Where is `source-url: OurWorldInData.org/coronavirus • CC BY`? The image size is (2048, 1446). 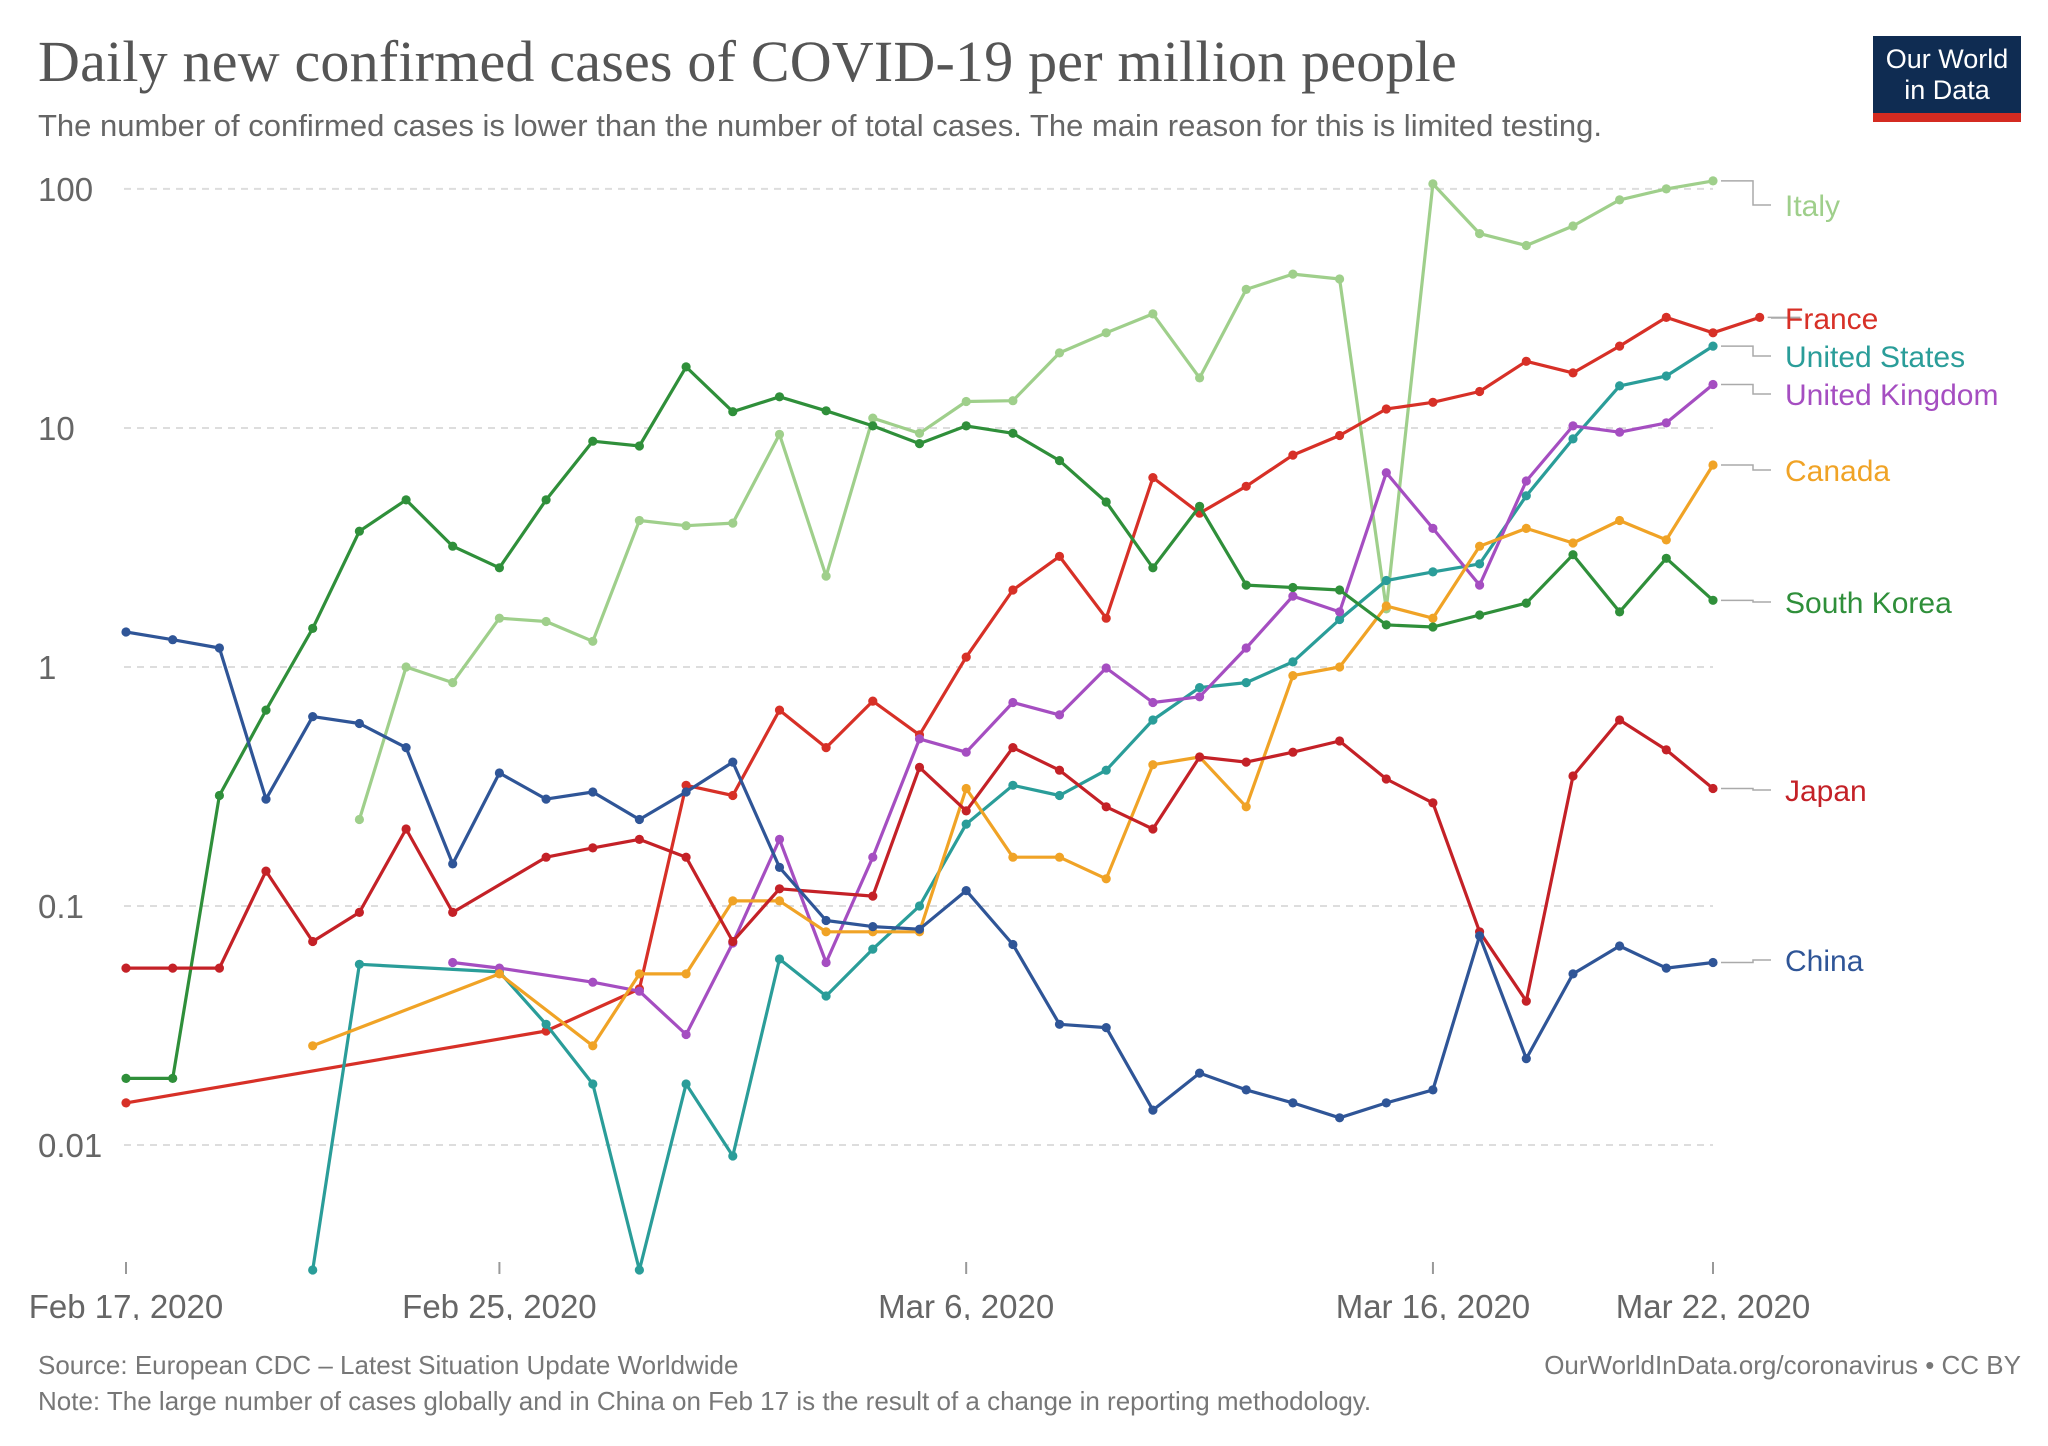 source-url: OurWorldInData.org/coronavirus • CC BY is located at coordinates (1782, 1365).